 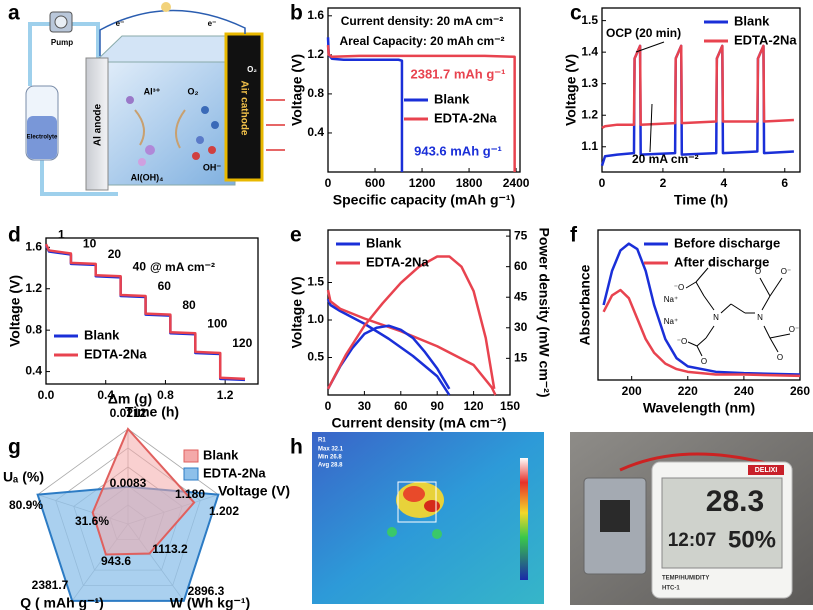 What do you see at coordinates (615, 516) in the screenshot?
I see `device-part` at bounding box center [615, 516].